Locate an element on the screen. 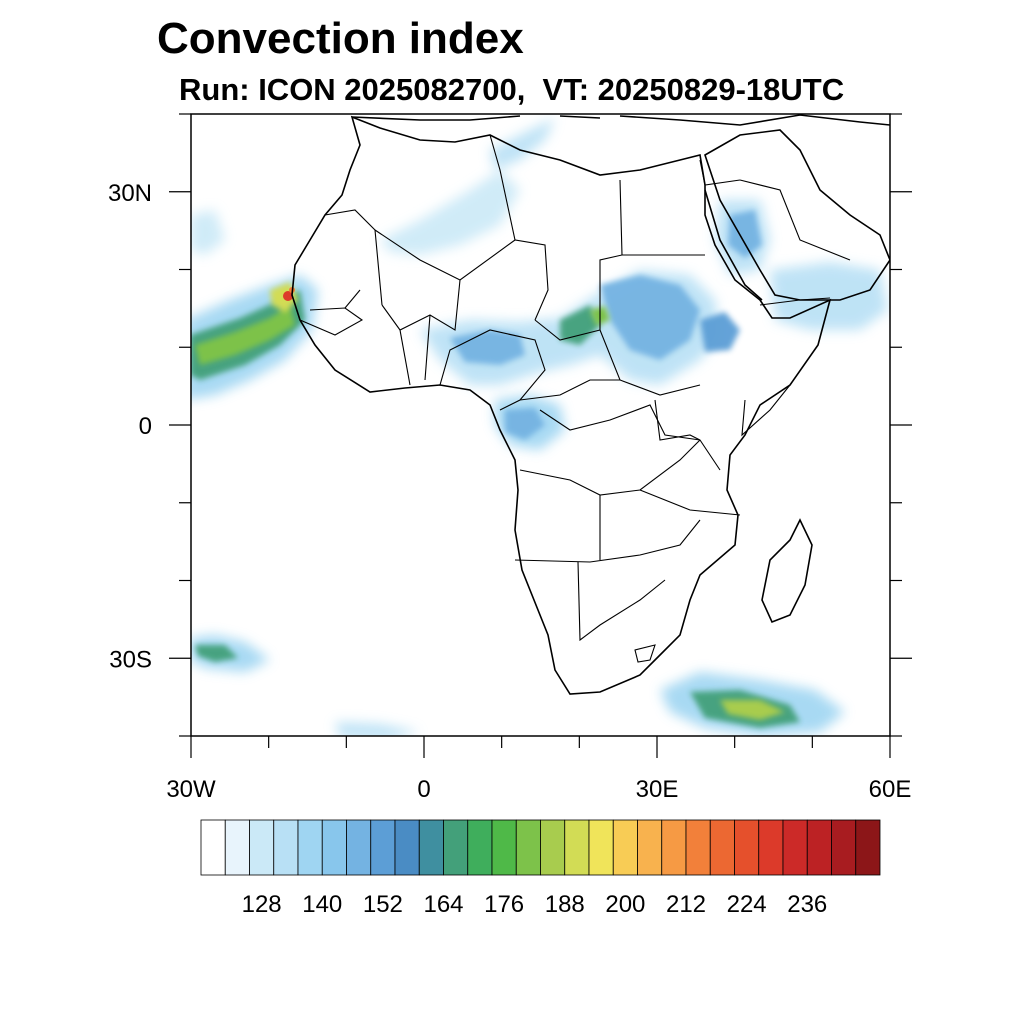  chart-subtitle: Run: ICON 2025082700, VT: 20250829-18UTC is located at coordinates (512, 89).